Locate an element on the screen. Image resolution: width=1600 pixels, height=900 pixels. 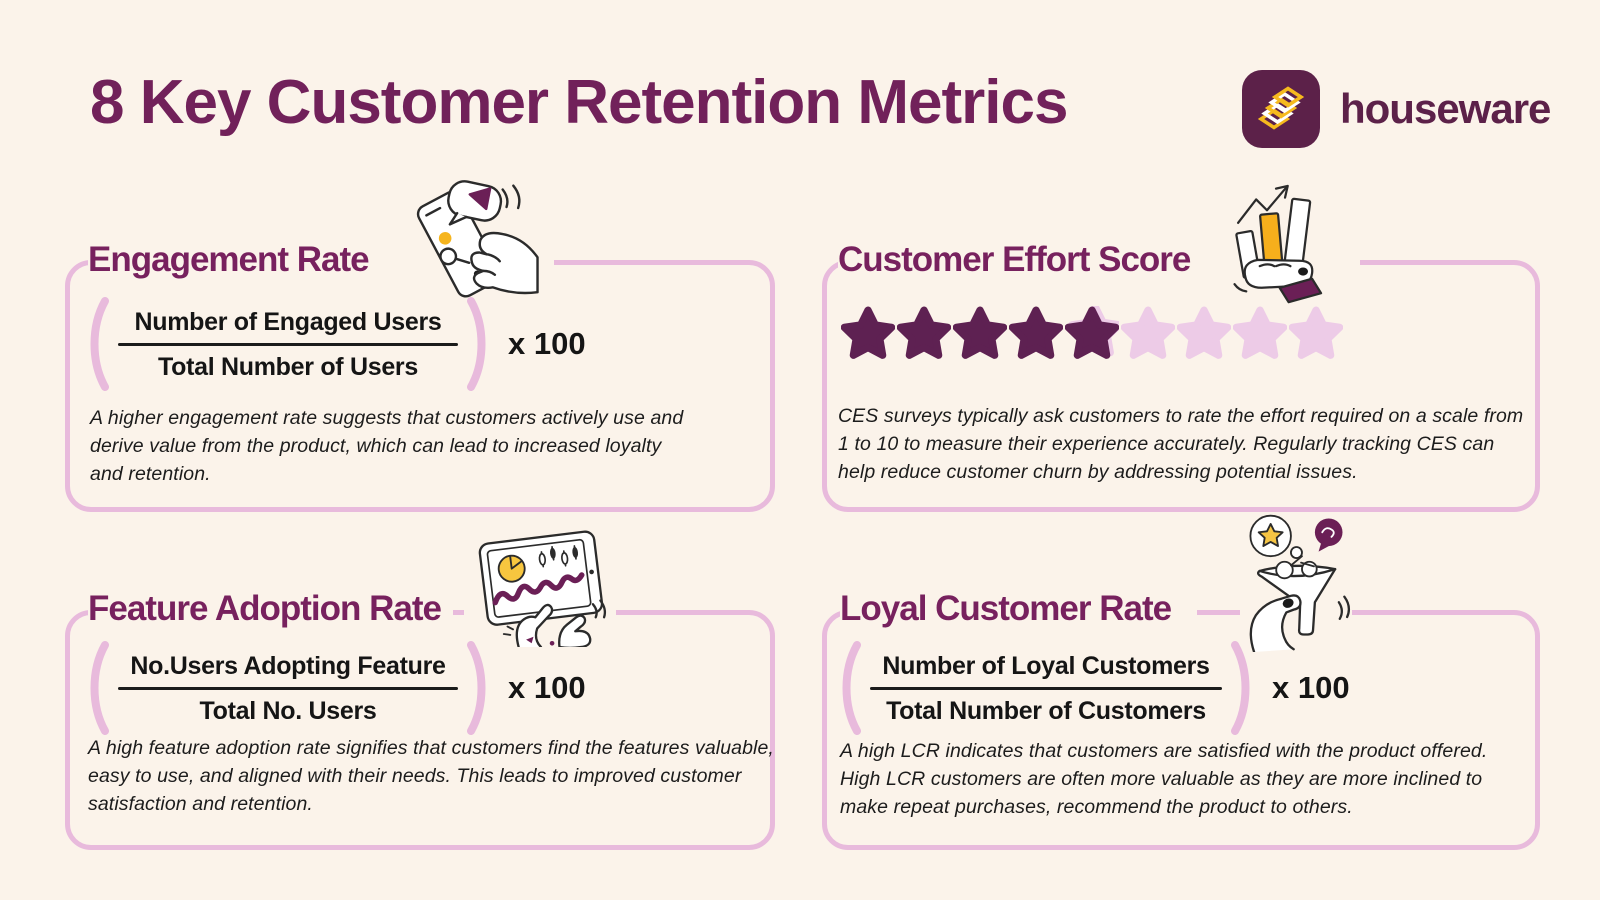
brand: houseware is located at coordinates (1396, 109).